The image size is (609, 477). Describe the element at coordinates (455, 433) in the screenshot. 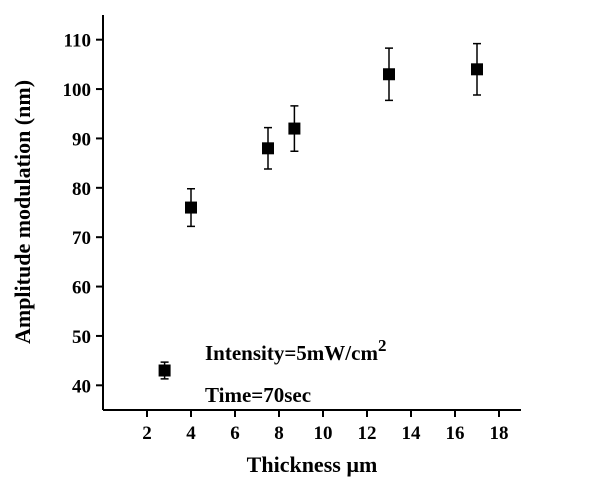

I see `x-tick-label: 16` at that location.